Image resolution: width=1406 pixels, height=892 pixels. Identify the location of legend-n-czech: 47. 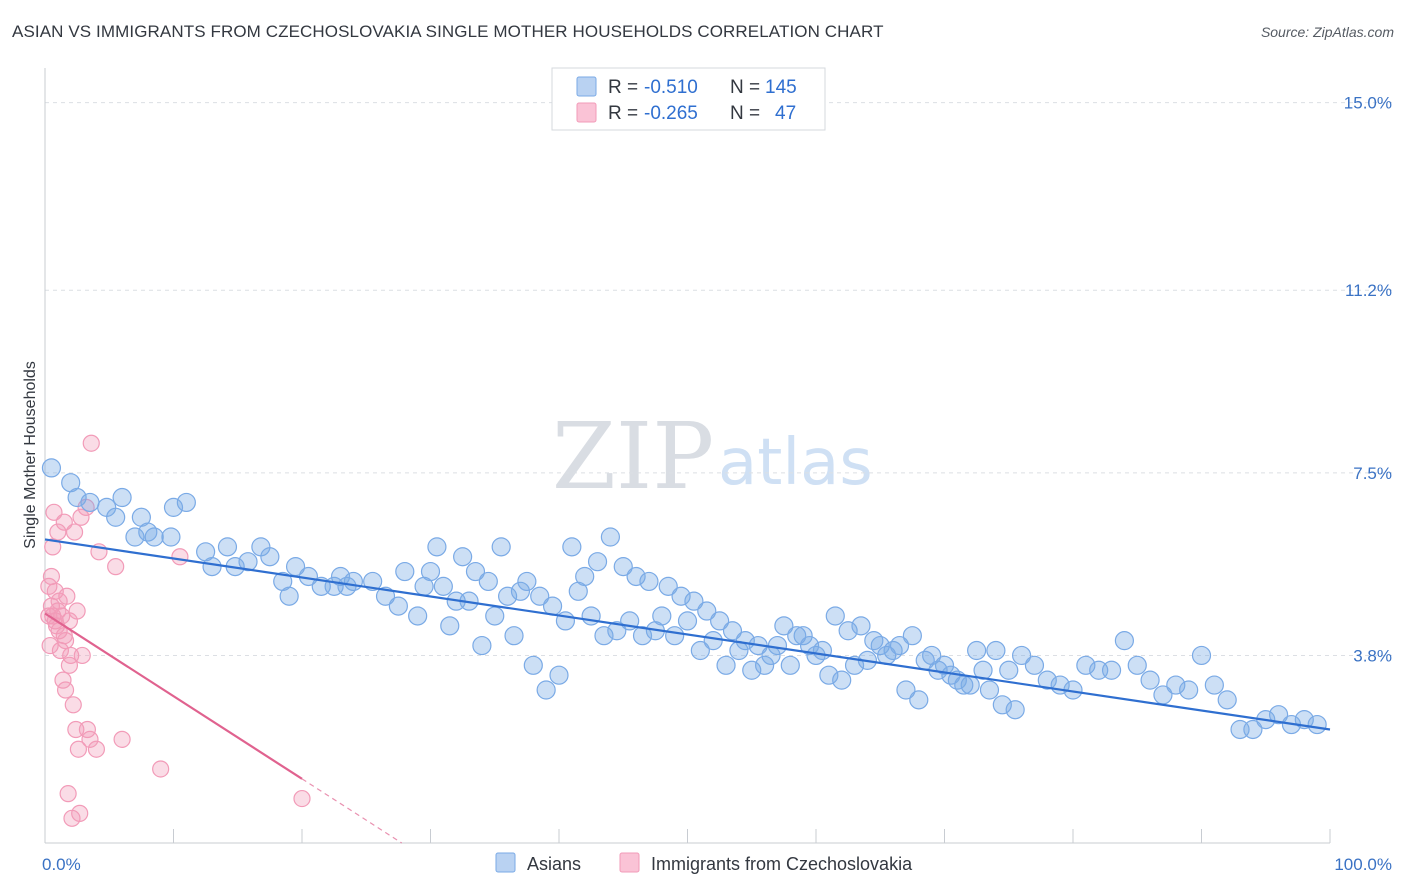
(785, 113).